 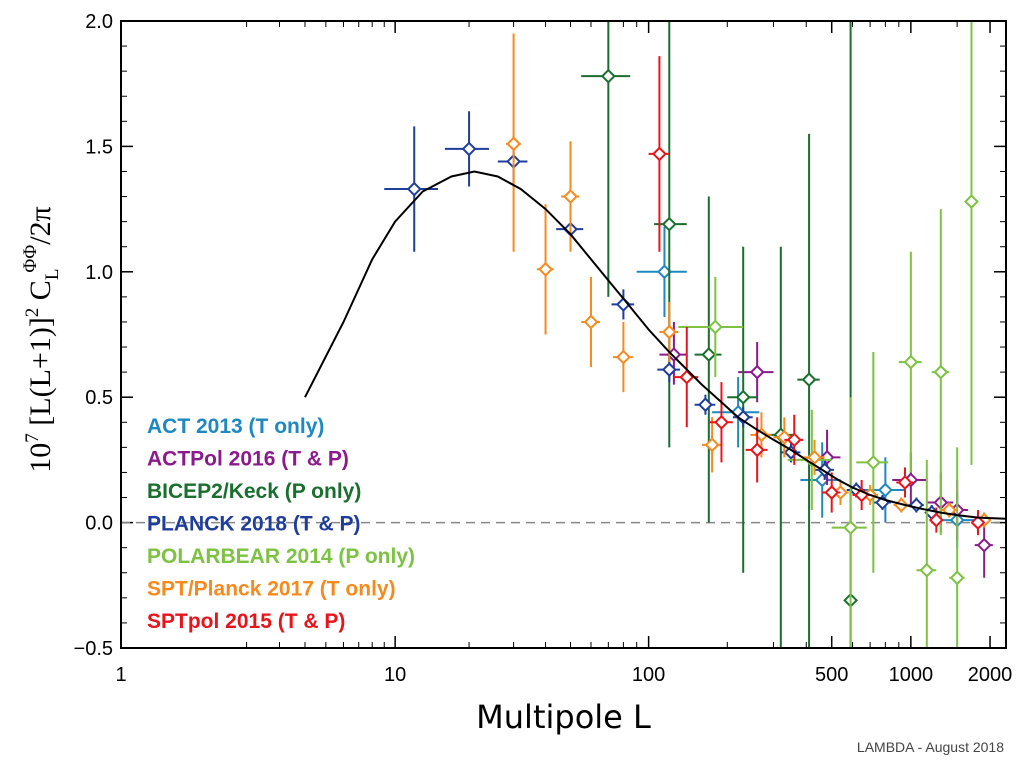 What do you see at coordinates (99, 273) in the screenshot?
I see `y-tick-label: 1.0` at bounding box center [99, 273].